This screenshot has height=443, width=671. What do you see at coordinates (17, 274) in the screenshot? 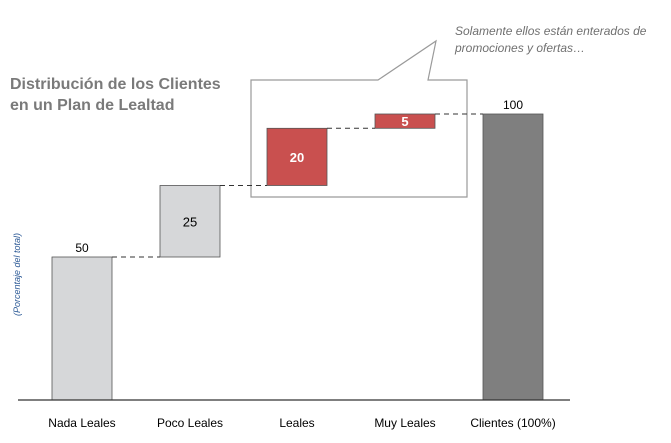
I see `y-axis-label: (Porcentaje del total)` at bounding box center [17, 274].